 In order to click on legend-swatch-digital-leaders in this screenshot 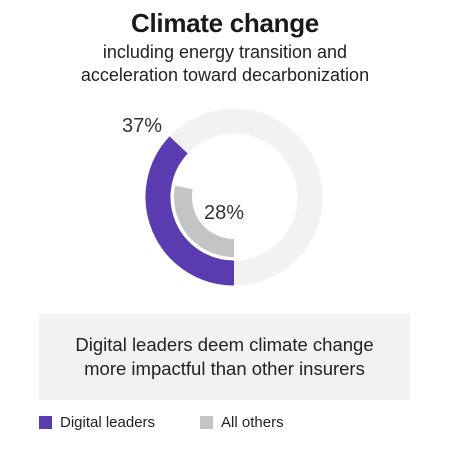, I will do `click(45, 422)`.